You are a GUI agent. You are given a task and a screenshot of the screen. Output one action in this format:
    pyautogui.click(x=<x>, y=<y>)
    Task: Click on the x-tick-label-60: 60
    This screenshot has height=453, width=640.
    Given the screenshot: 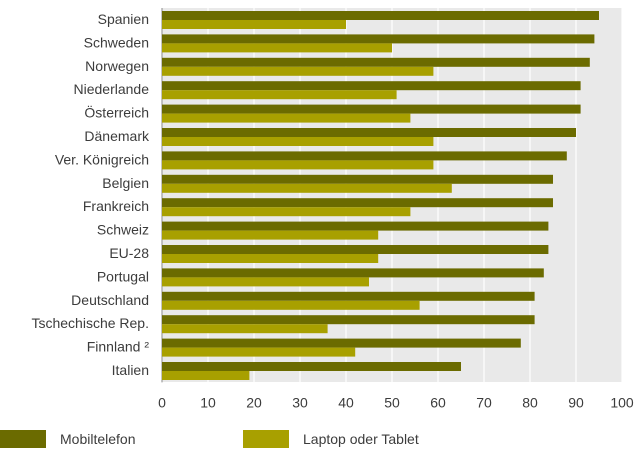 What is the action you would take?
    pyautogui.click(x=438, y=402)
    